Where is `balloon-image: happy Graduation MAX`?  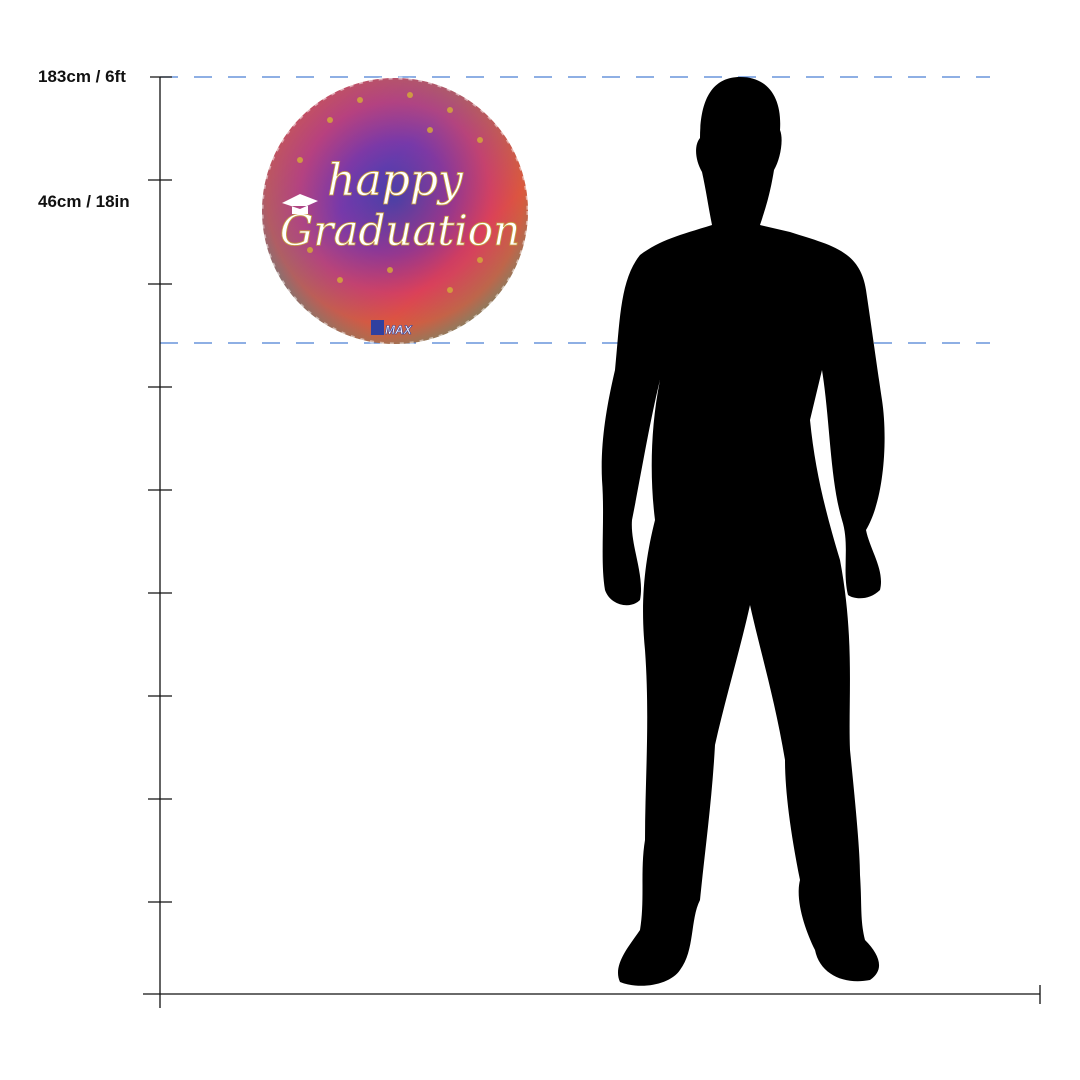 balloon-image: happy Graduation MAX is located at coordinates (395, 211).